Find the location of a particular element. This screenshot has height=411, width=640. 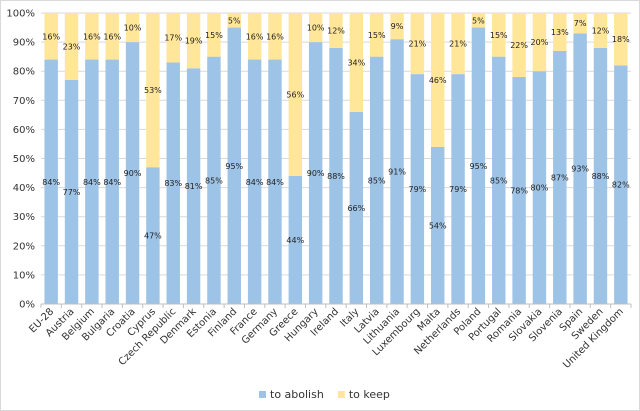

data-label: 83% is located at coordinates (173, 183).